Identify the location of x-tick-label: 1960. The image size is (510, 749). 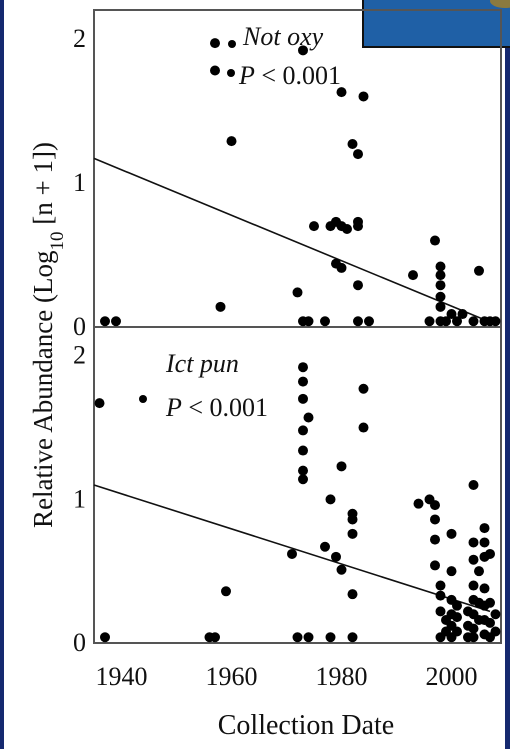
(232, 676).